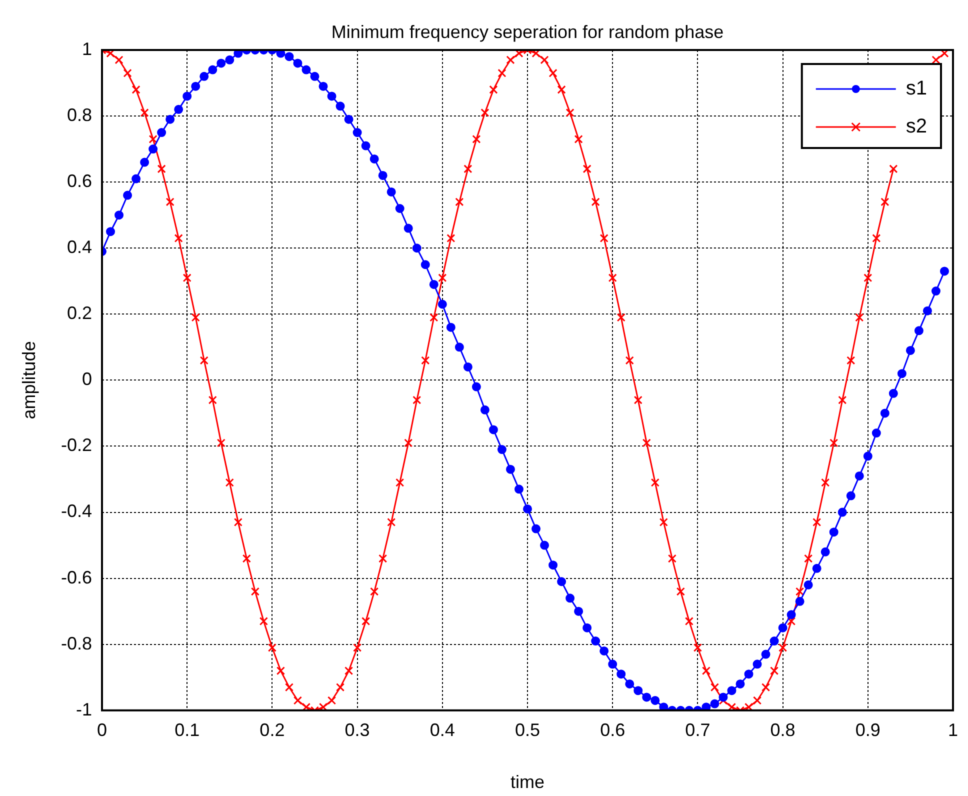 This screenshot has height=796, width=968. What do you see at coordinates (953, 730) in the screenshot?
I see `x-tick-label: 1` at bounding box center [953, 730].